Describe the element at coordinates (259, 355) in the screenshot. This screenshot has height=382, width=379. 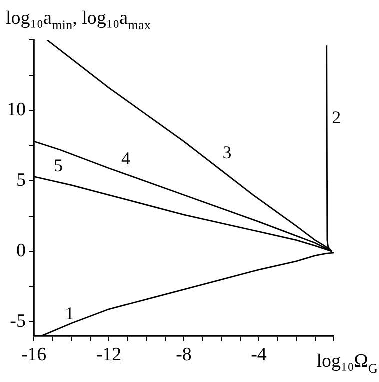
I see `x-tick-label: -4` at that location.